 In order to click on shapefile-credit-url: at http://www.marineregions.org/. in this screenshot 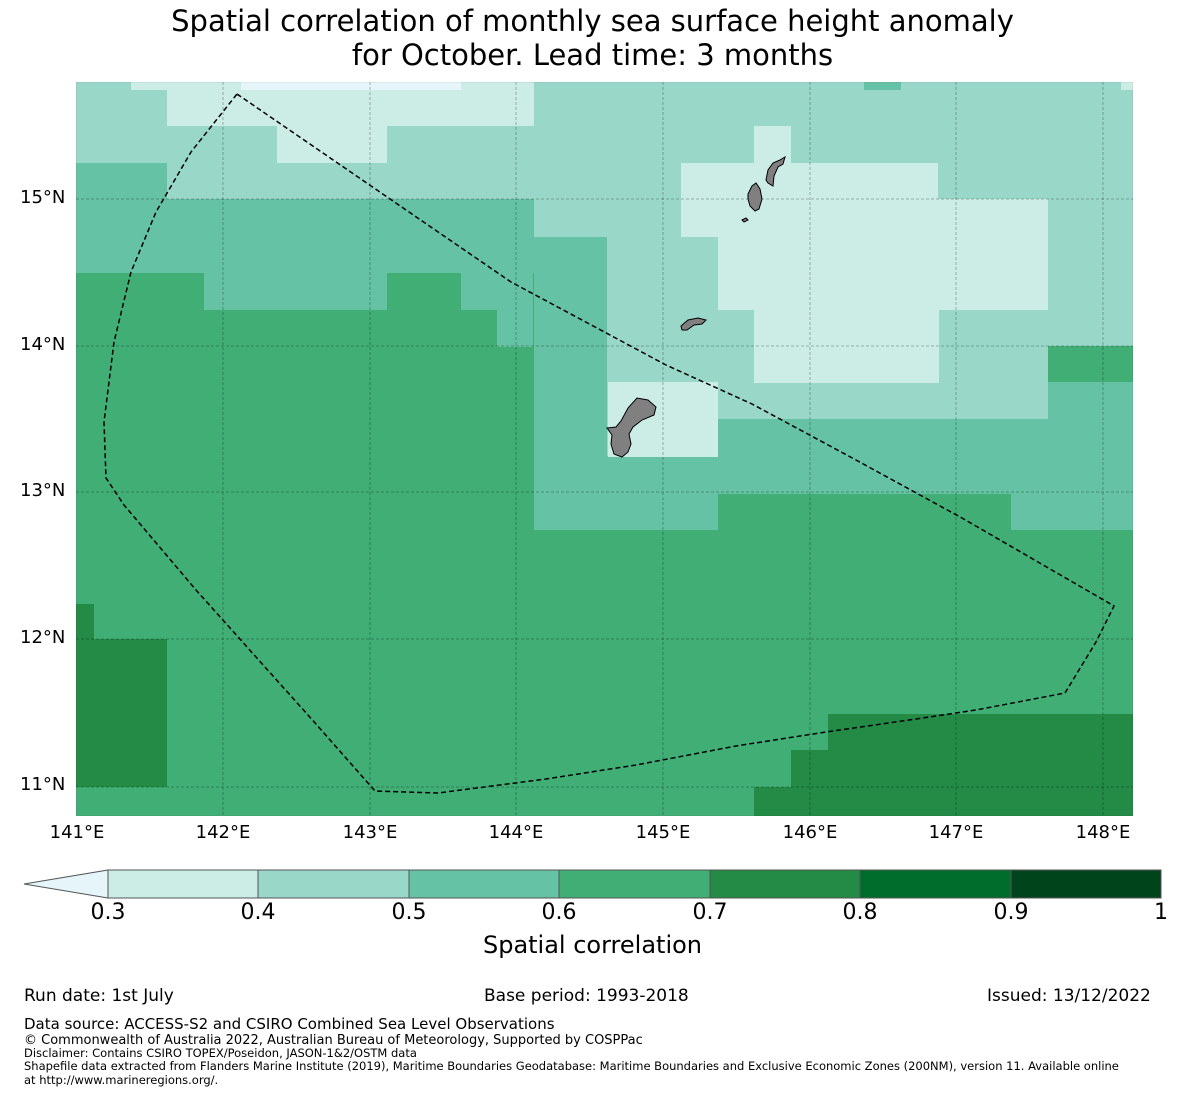, I will do `click(121, 1080)`.